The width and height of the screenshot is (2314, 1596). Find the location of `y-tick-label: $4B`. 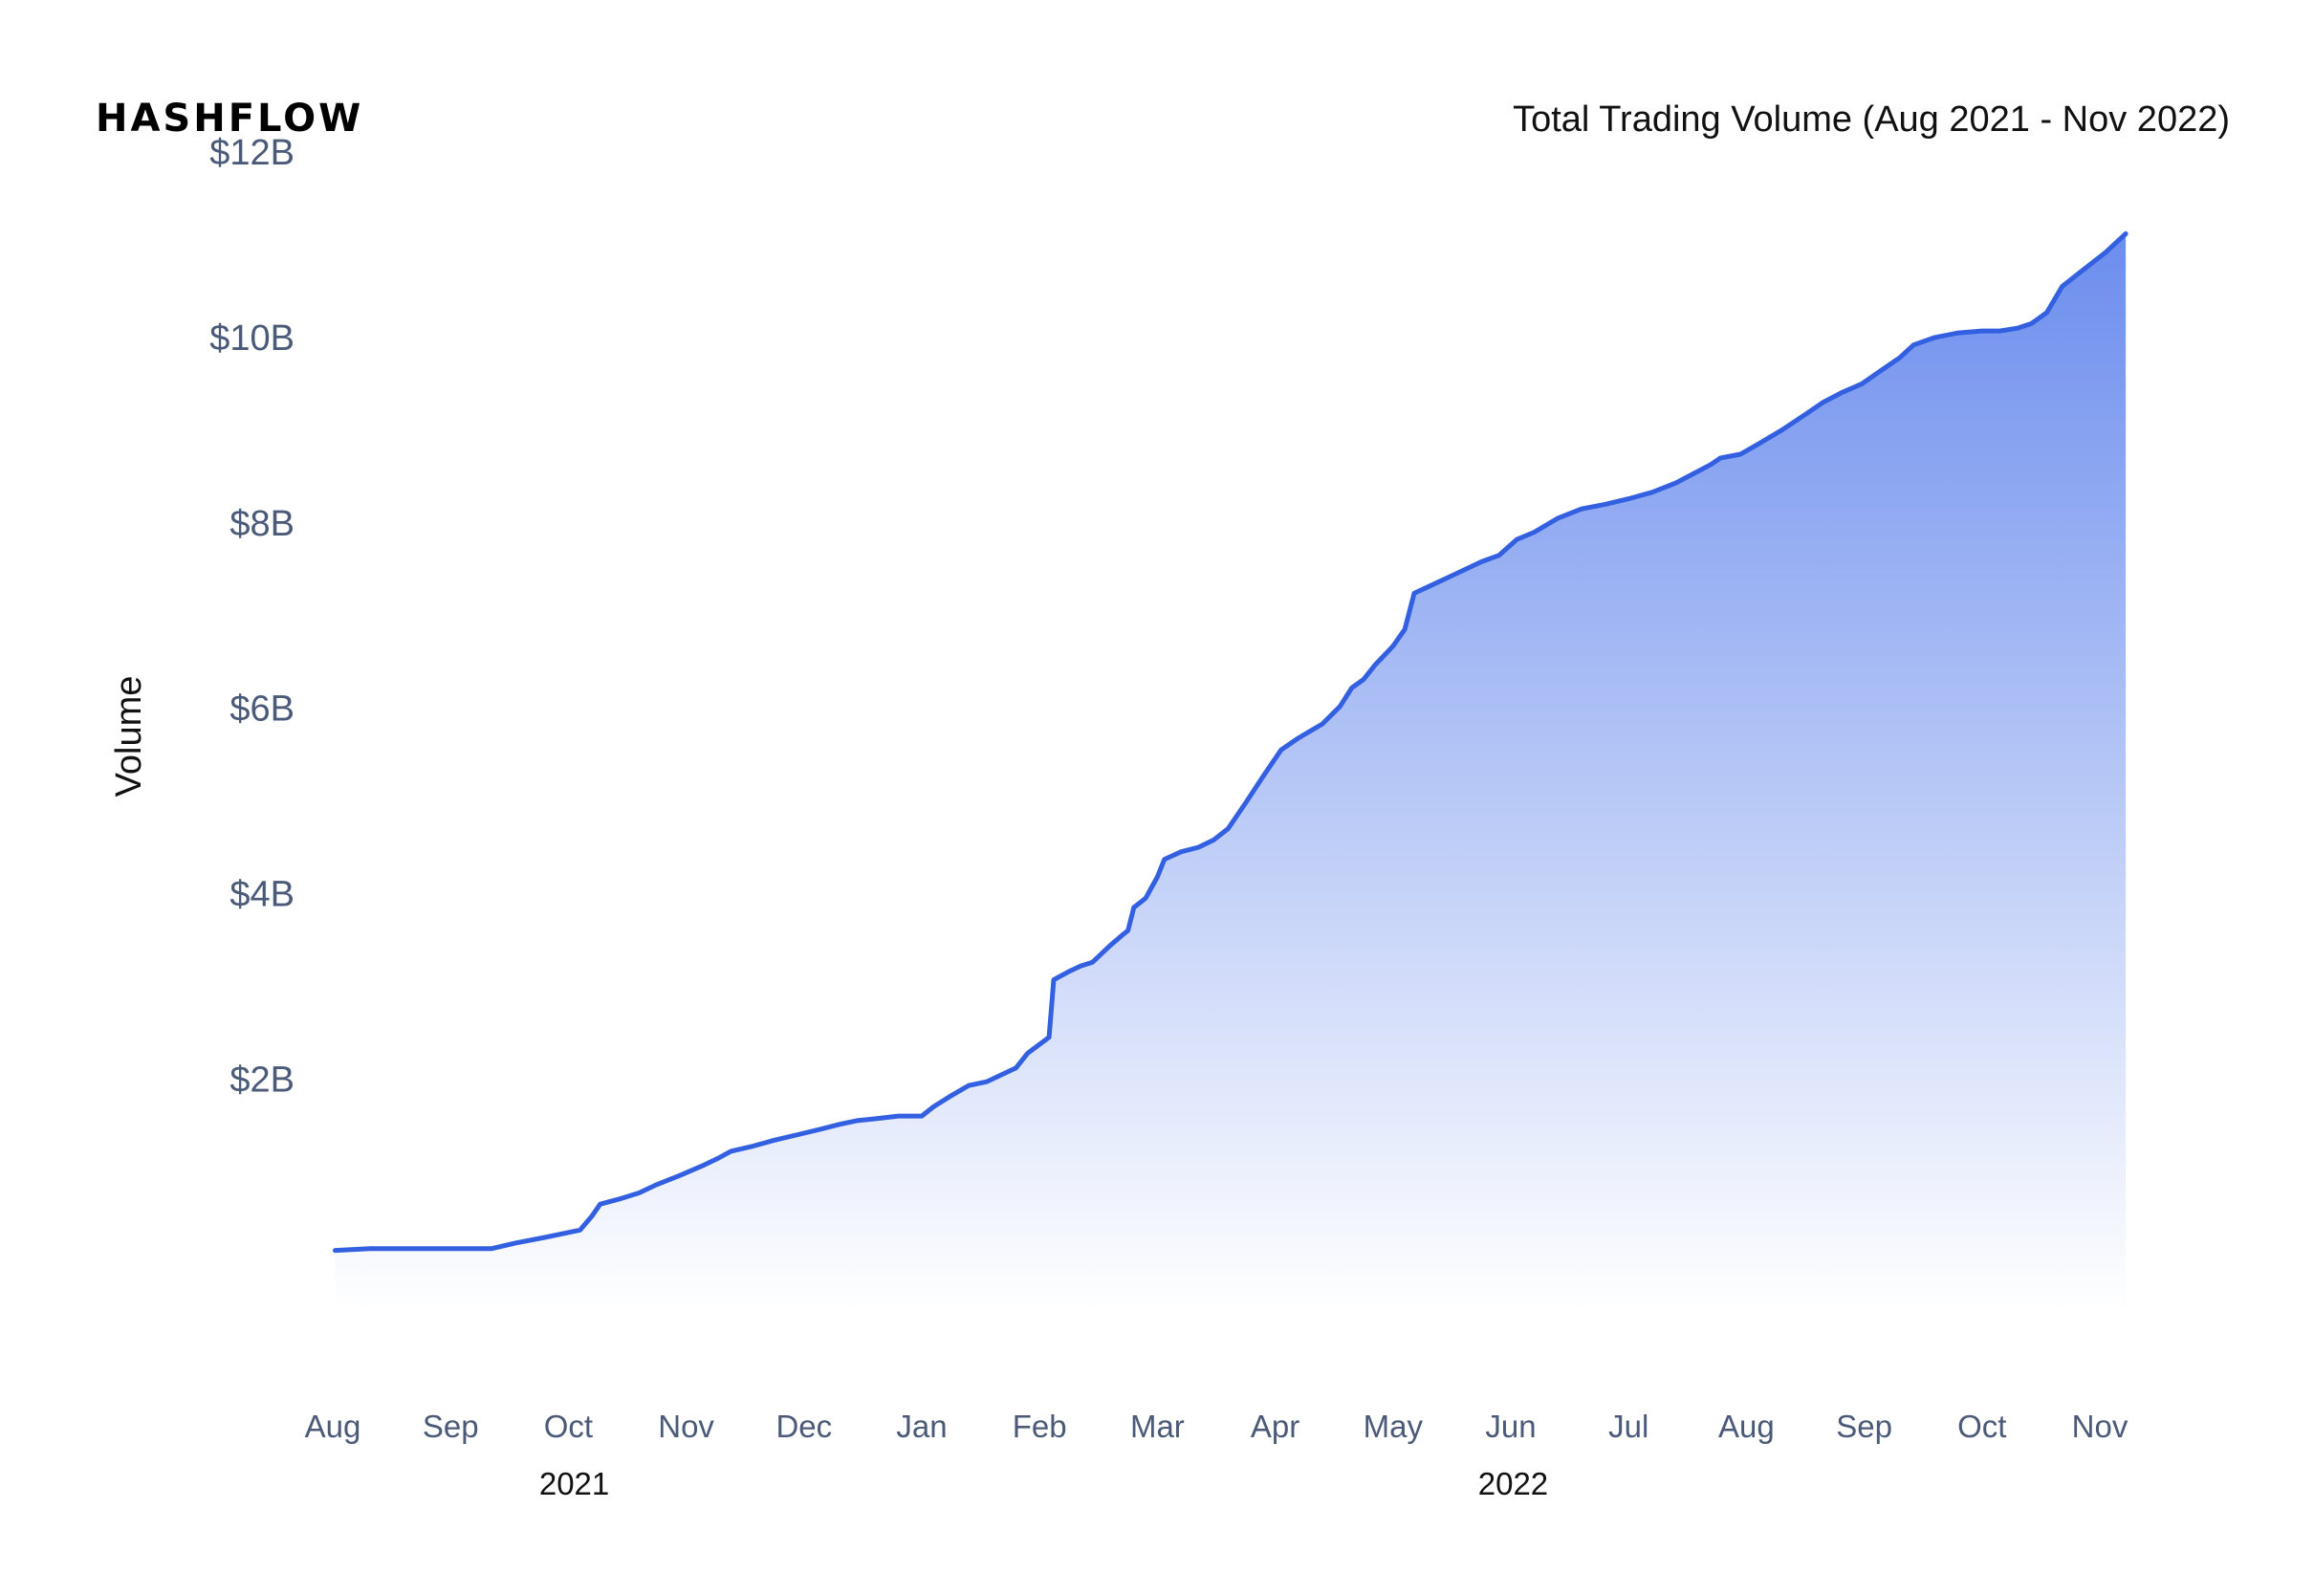

y-tick-label: $4B is located at coordinates (262, 894).